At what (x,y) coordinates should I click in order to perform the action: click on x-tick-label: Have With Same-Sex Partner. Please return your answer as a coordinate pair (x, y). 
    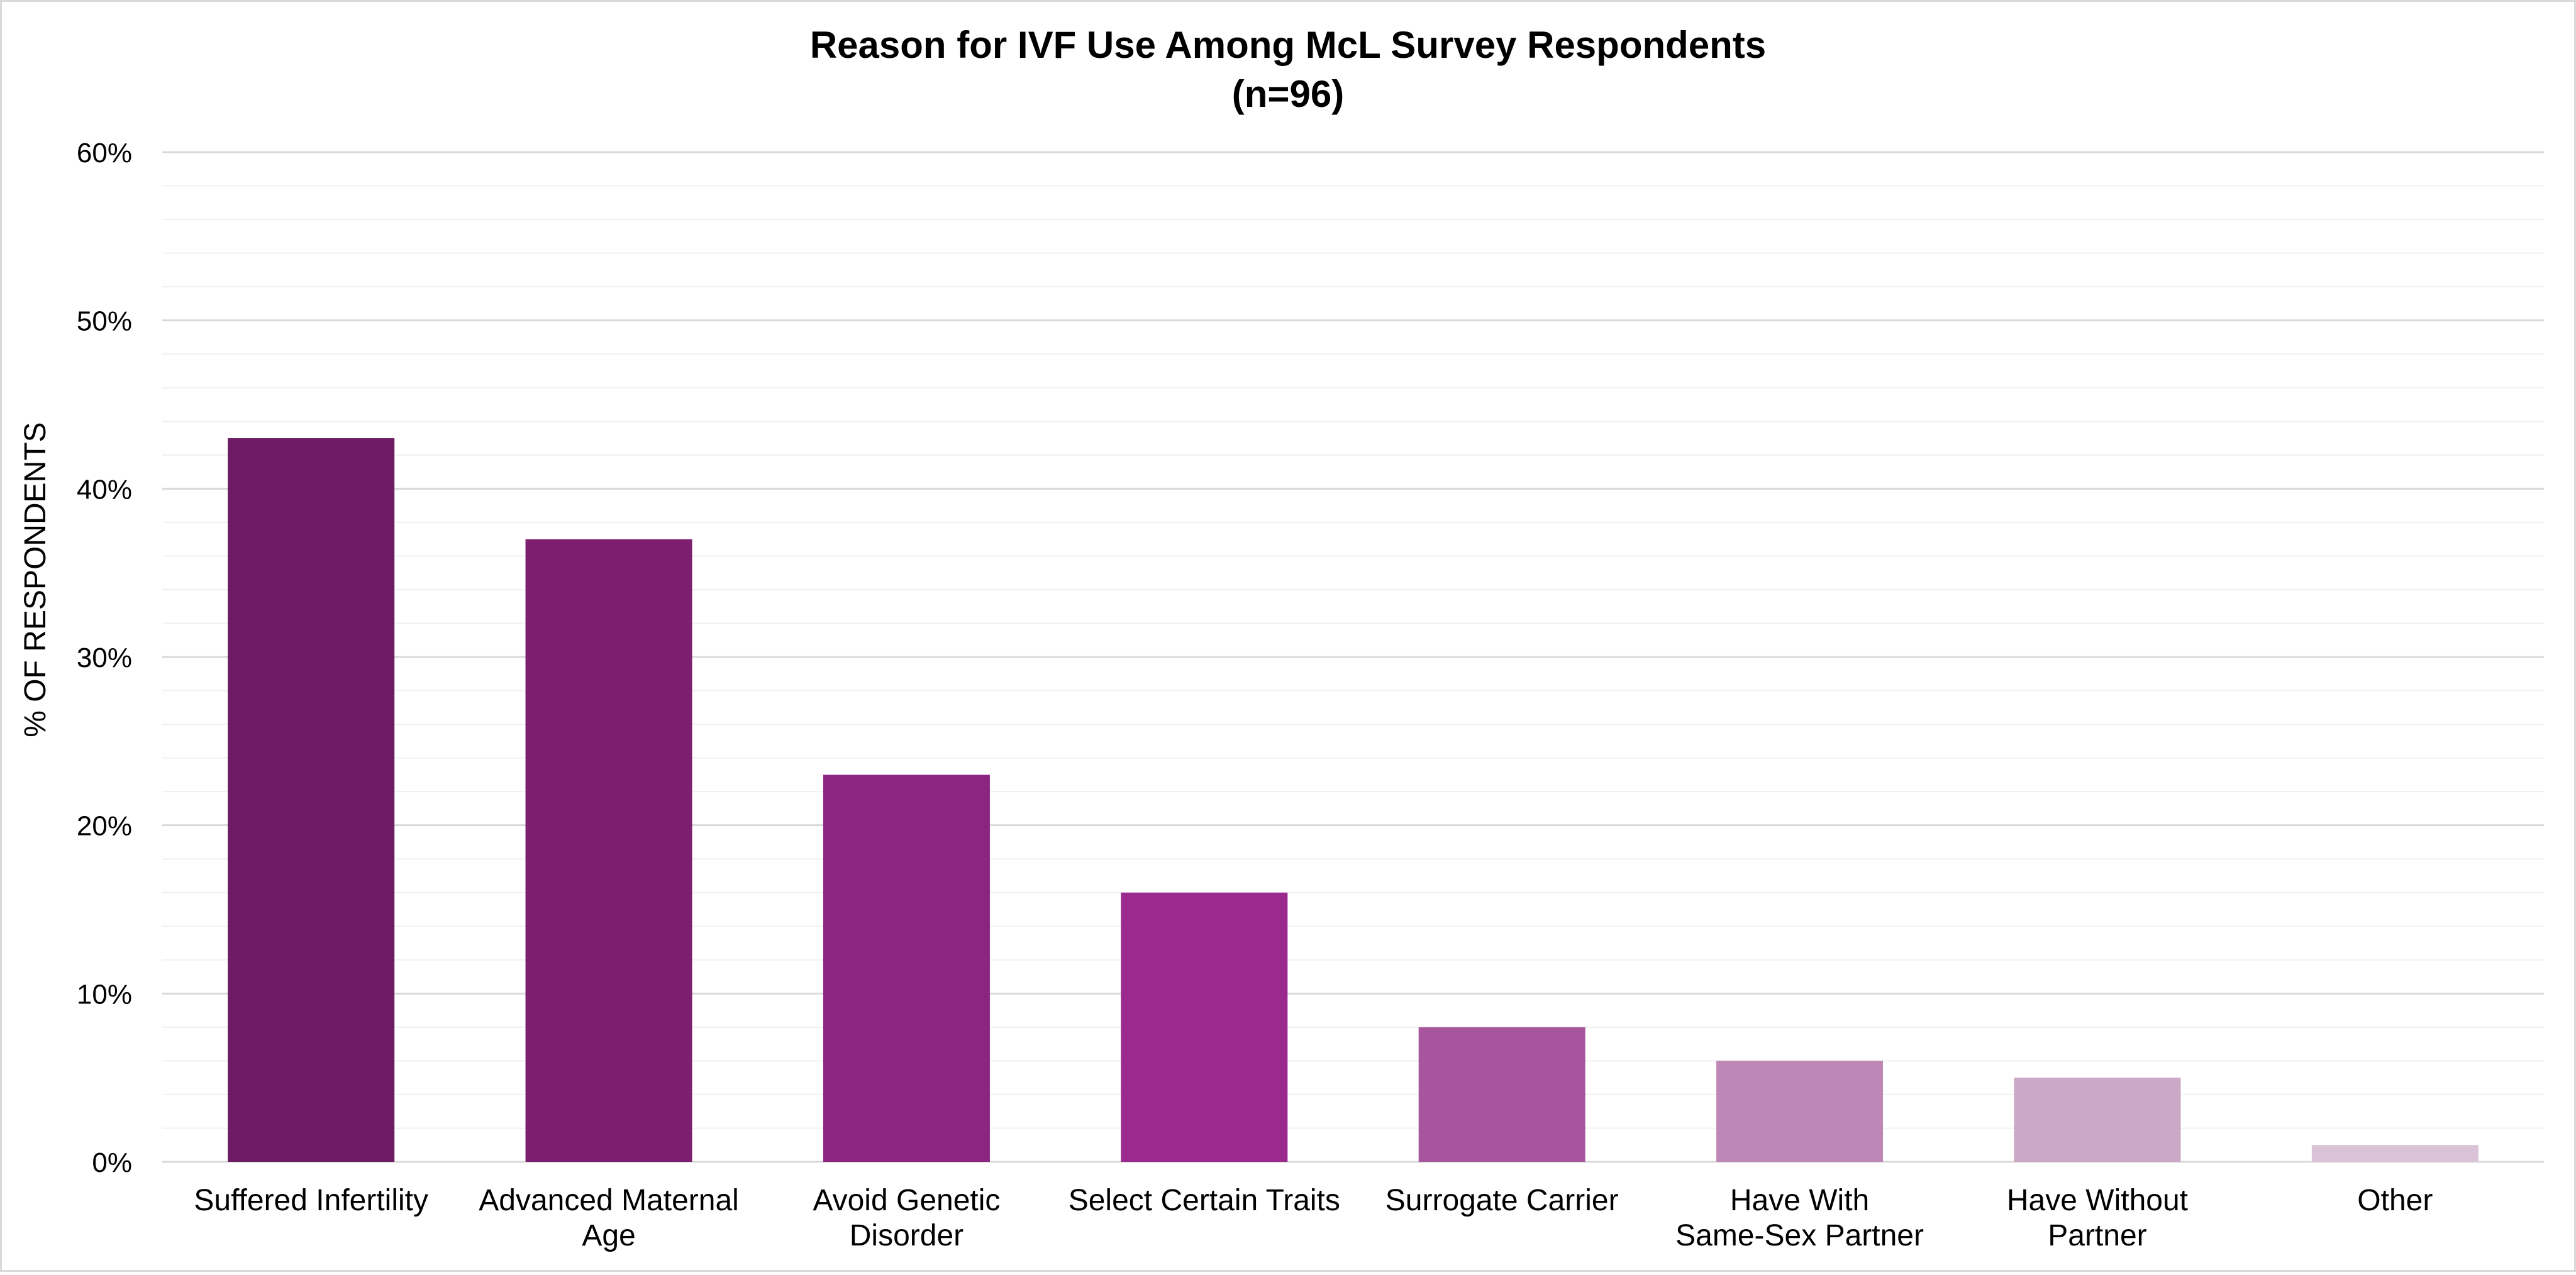
    Looking at the image, I should click on (1799, 1218).